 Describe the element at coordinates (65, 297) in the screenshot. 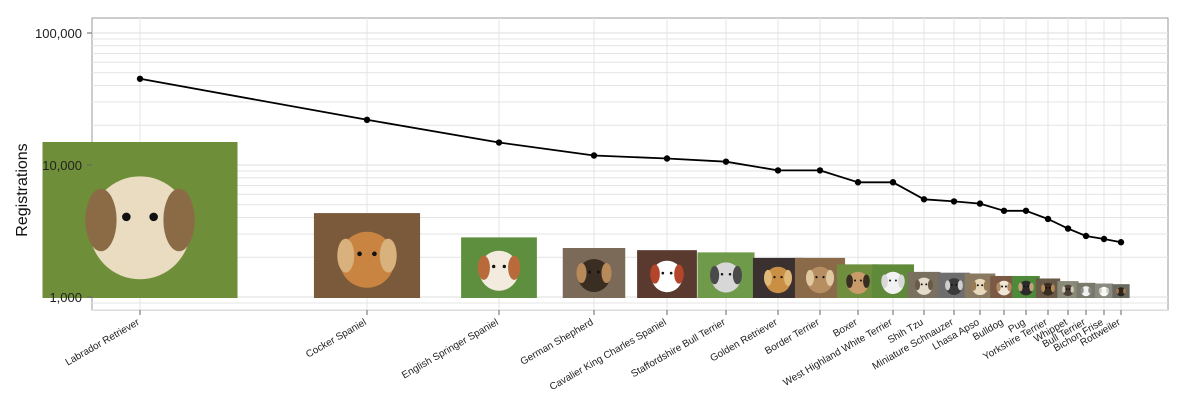

I see `y-tick-label: 1,000` at that location.